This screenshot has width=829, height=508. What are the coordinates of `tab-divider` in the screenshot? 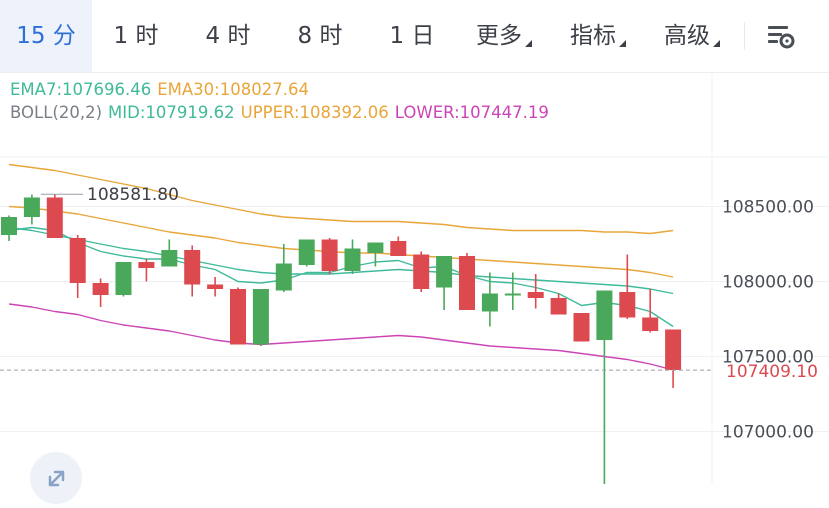 It's located at (744, 36).